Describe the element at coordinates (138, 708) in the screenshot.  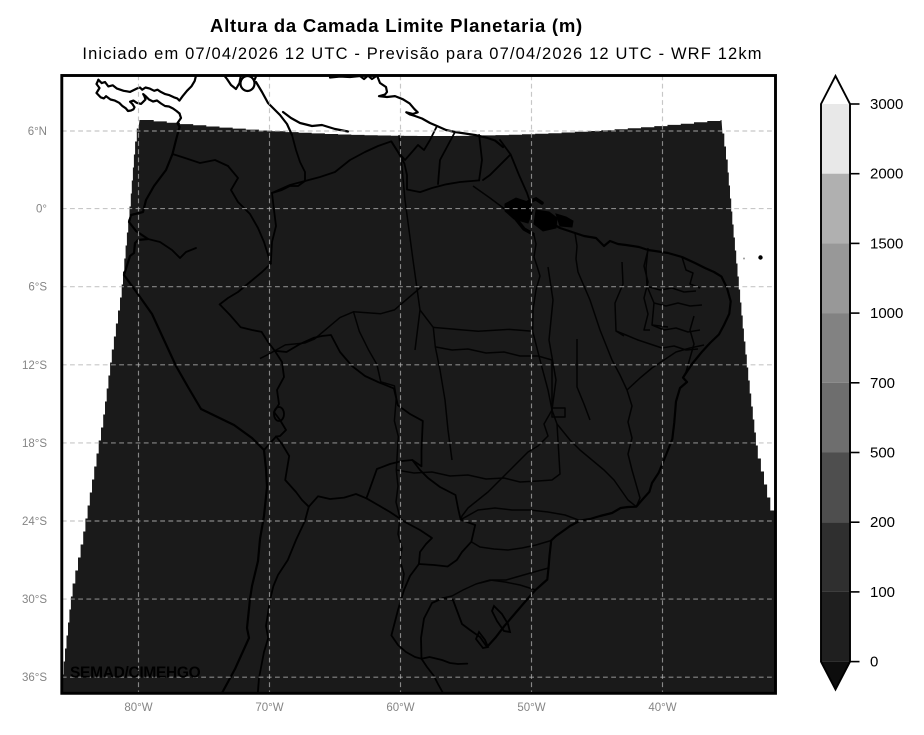
I see `svg-text: 80°W` at that location.